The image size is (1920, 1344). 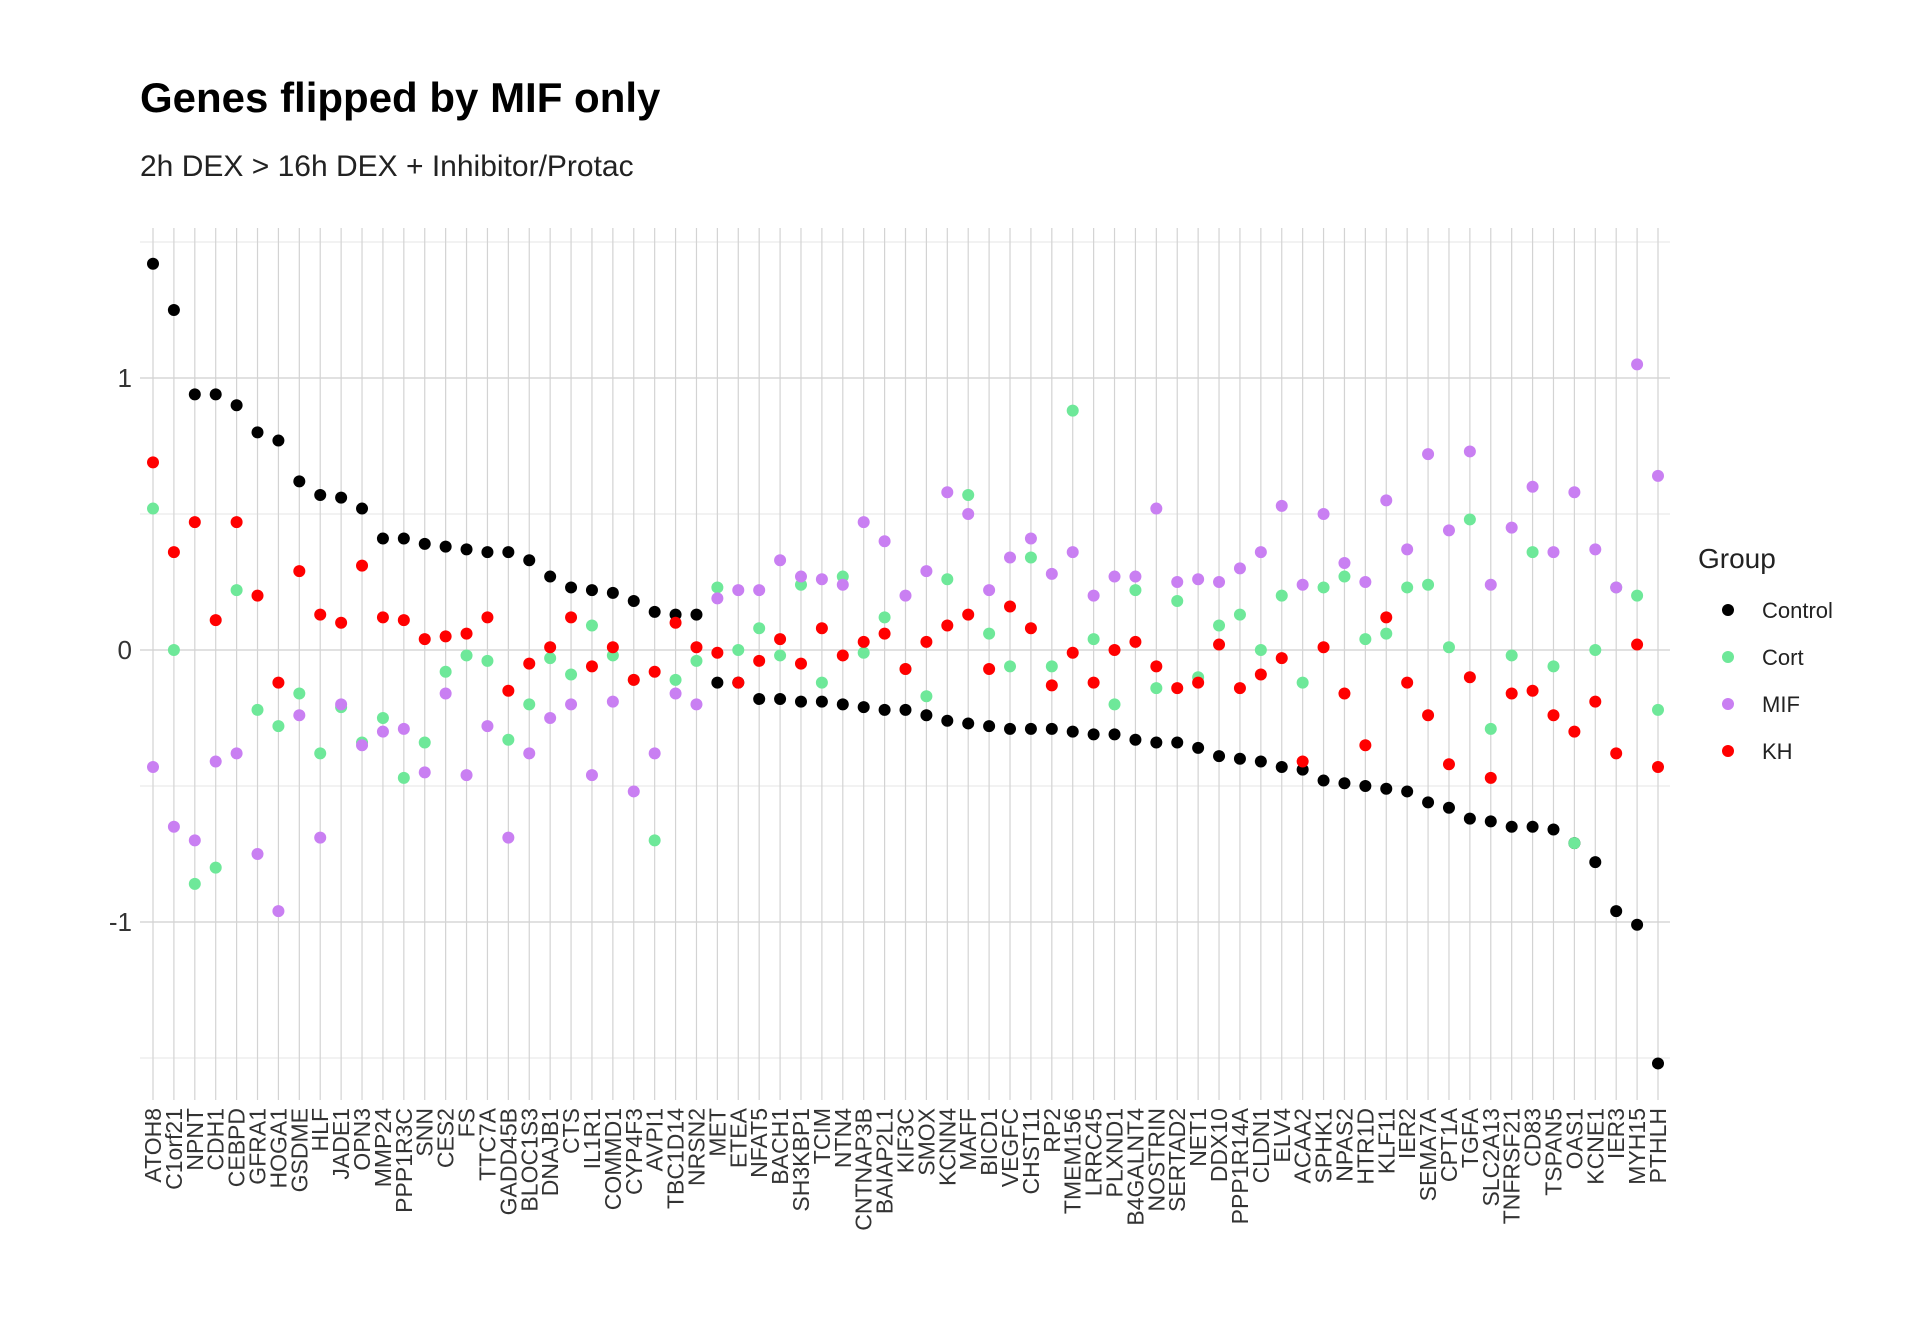 I want to click on x-tick-label: COMMD1, so click(x=613, y=1159).